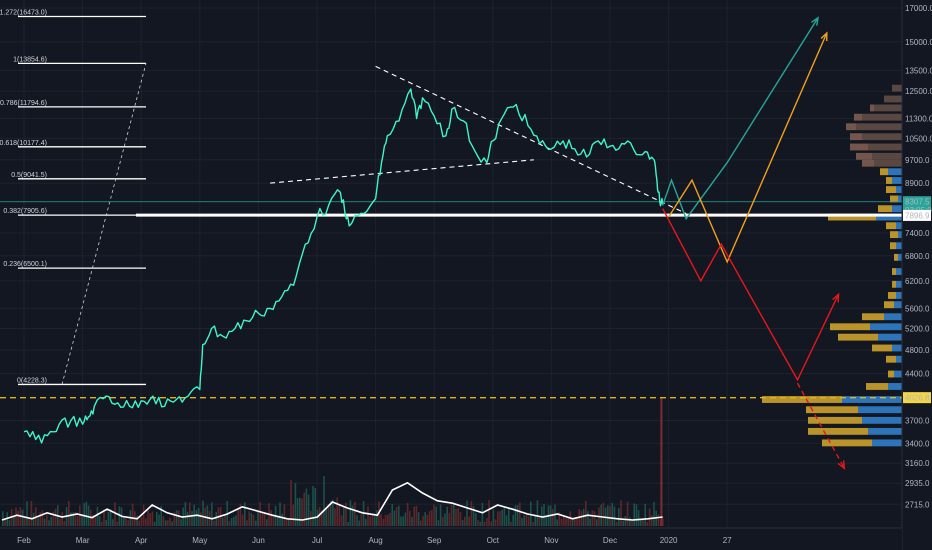  Describe the element at coordinates (917, 504) in the screenshot. I see `y-tick-label: 2715.0` at that location.